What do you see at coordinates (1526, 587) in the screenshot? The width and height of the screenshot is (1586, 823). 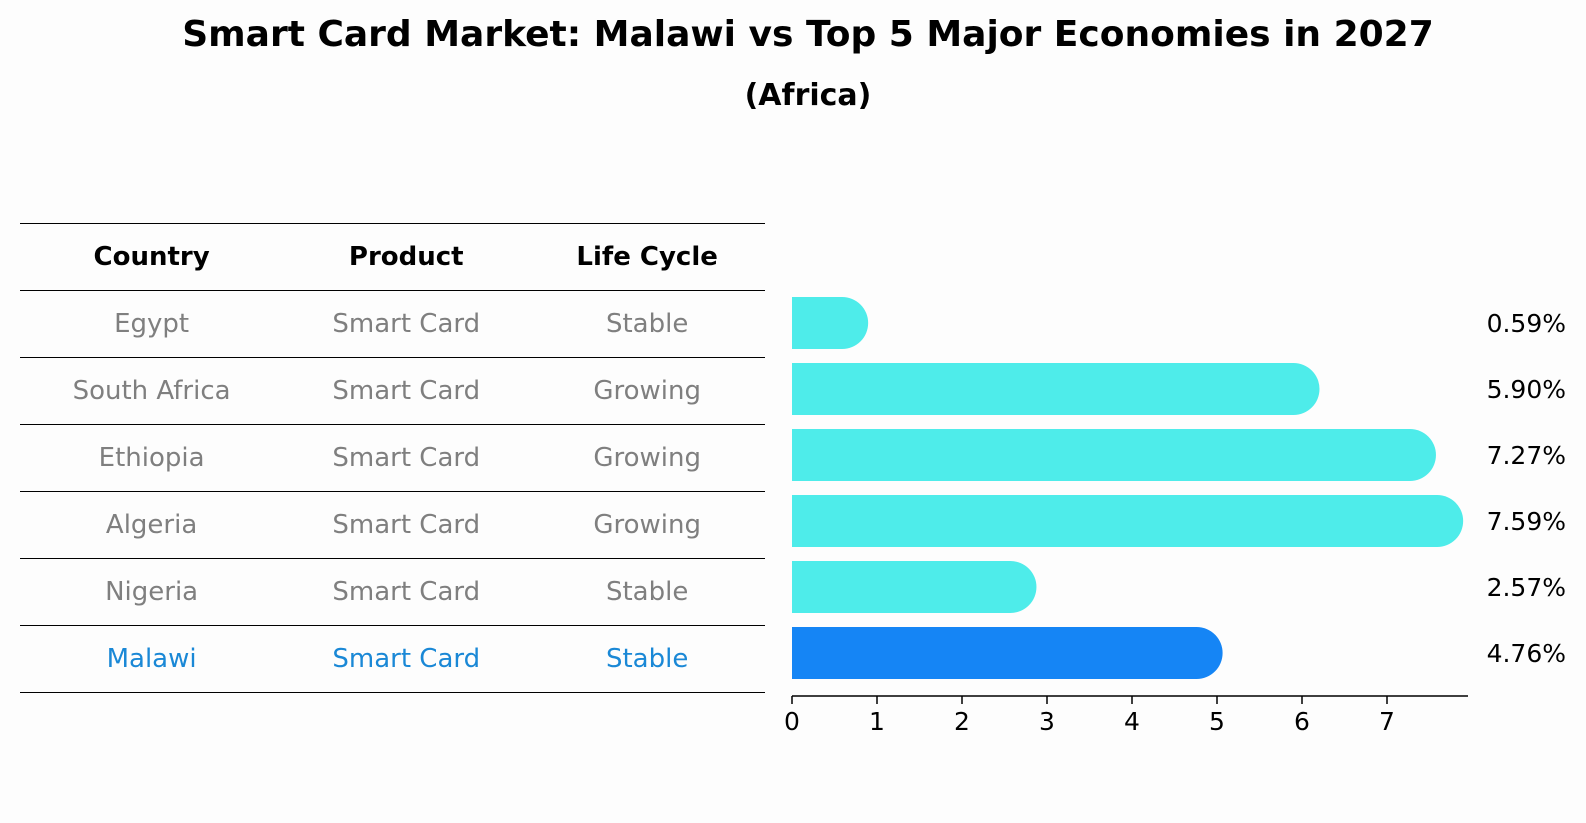 I see `data-label: 2.57%` at bounding box center [1526, 587].